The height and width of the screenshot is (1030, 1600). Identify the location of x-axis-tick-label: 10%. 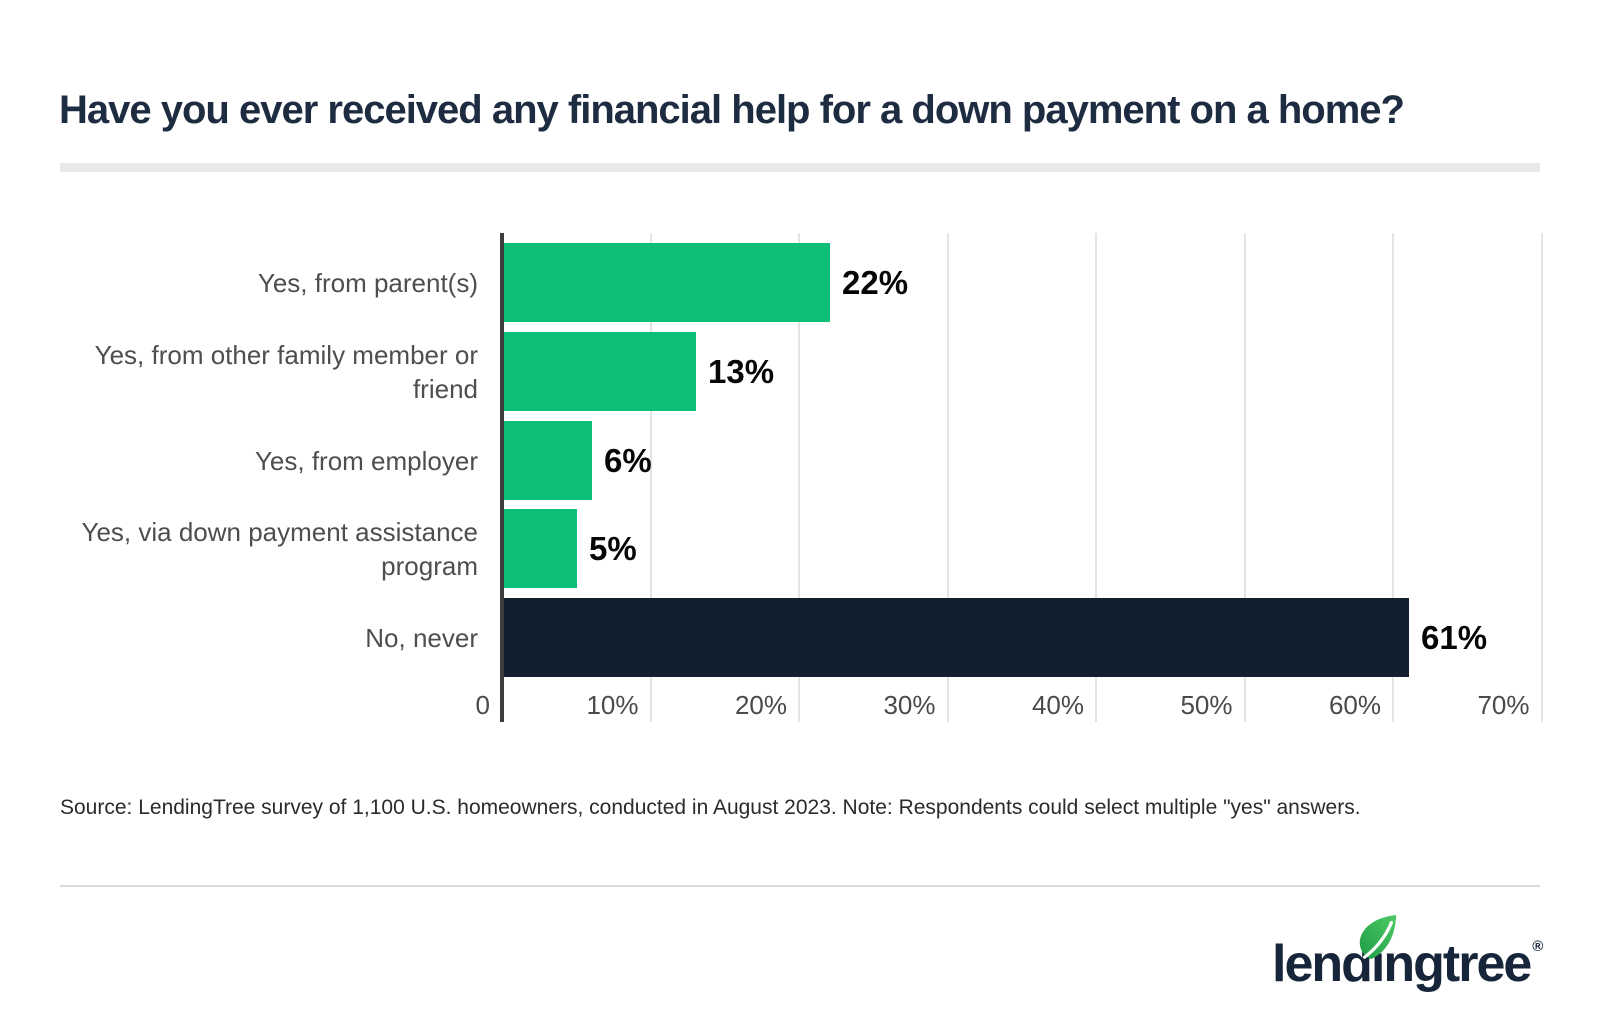
(612, 705).